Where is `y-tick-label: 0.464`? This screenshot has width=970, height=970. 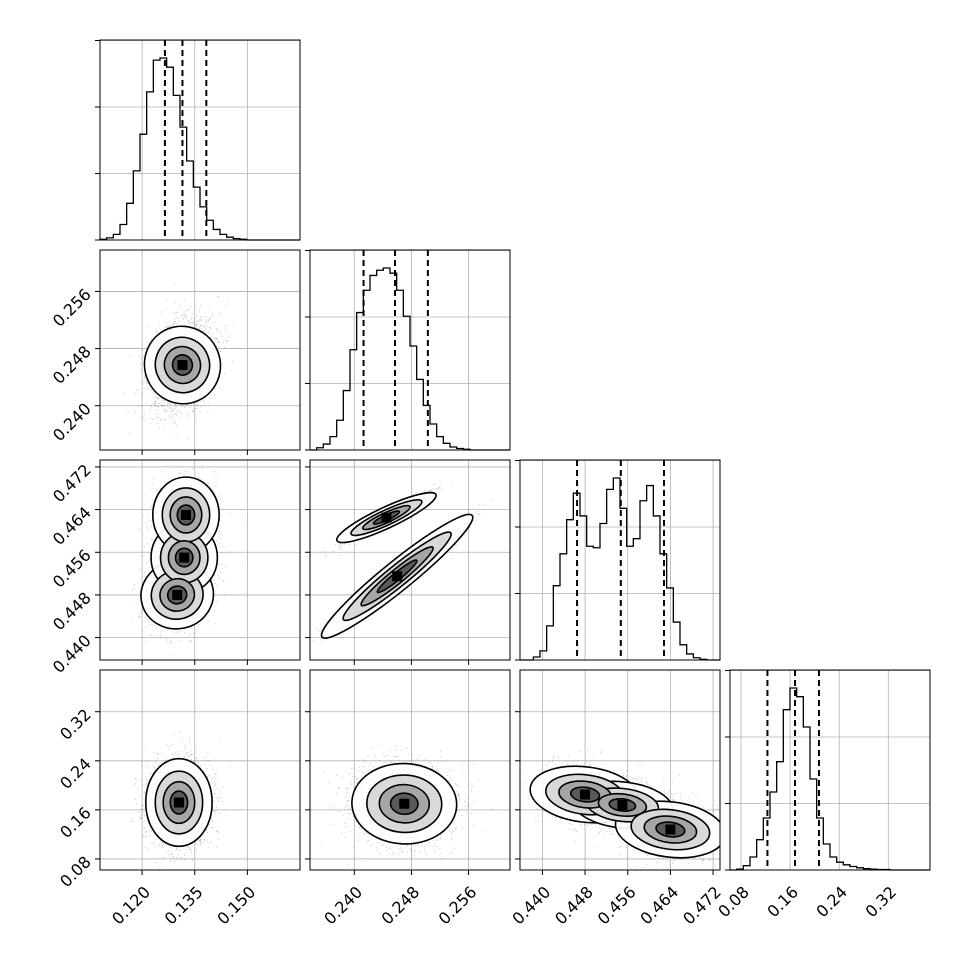
y-tick-label: 0.464 is located at coordinates (72, 526).